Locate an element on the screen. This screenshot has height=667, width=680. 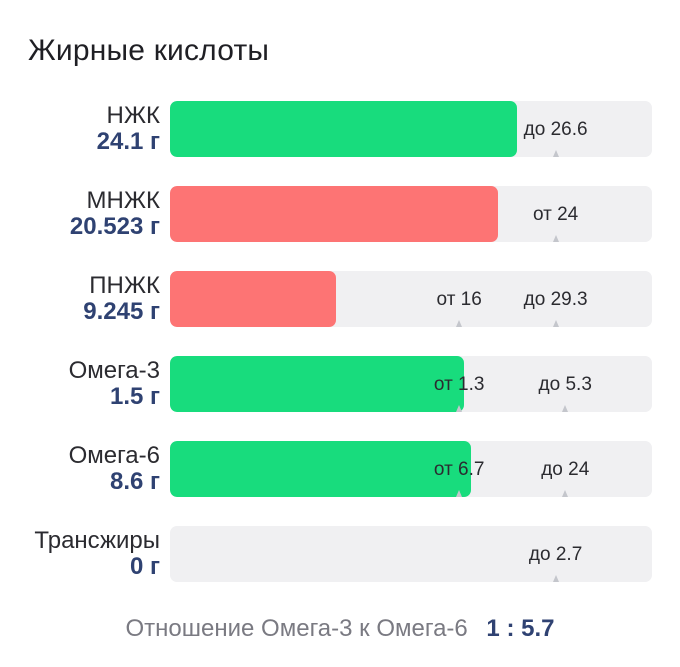
norm-label: от 1.3 is located at coordinates (459, 384).